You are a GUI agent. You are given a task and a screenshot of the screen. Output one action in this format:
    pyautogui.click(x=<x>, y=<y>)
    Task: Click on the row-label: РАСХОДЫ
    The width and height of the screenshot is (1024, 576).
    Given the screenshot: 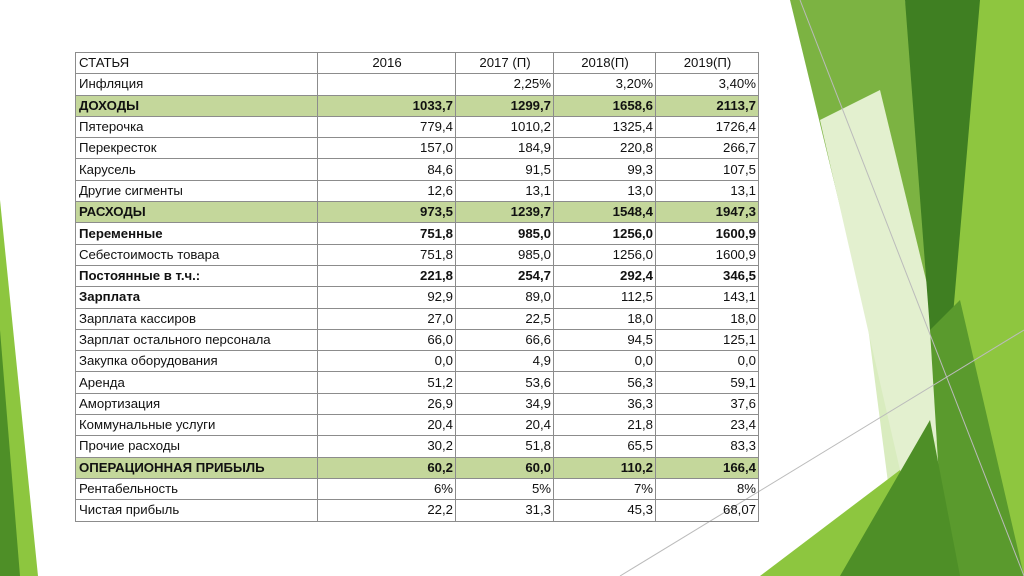 What is the action you would take?
    pyautogui.click(x=196, y=212)
    